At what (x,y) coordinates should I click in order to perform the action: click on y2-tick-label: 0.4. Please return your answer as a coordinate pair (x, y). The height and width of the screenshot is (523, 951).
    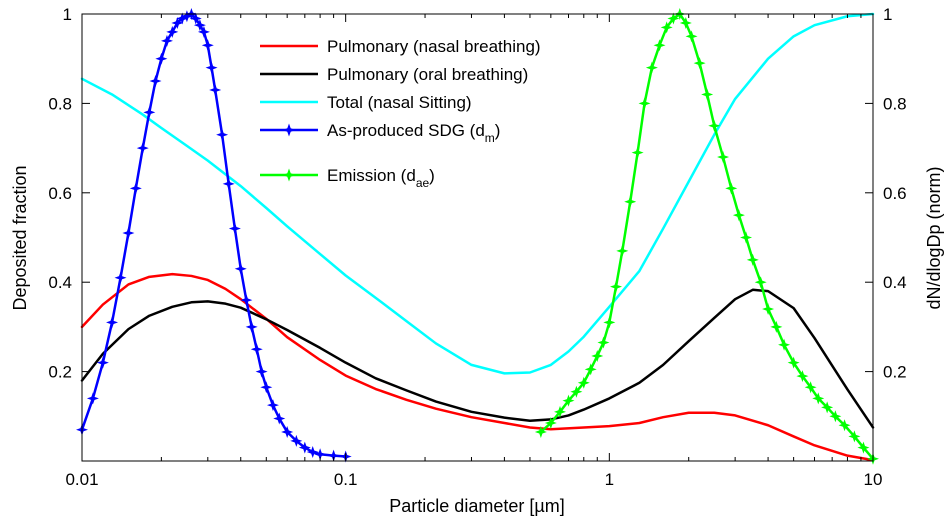
    Looking at the image, I should click on (895, 282).